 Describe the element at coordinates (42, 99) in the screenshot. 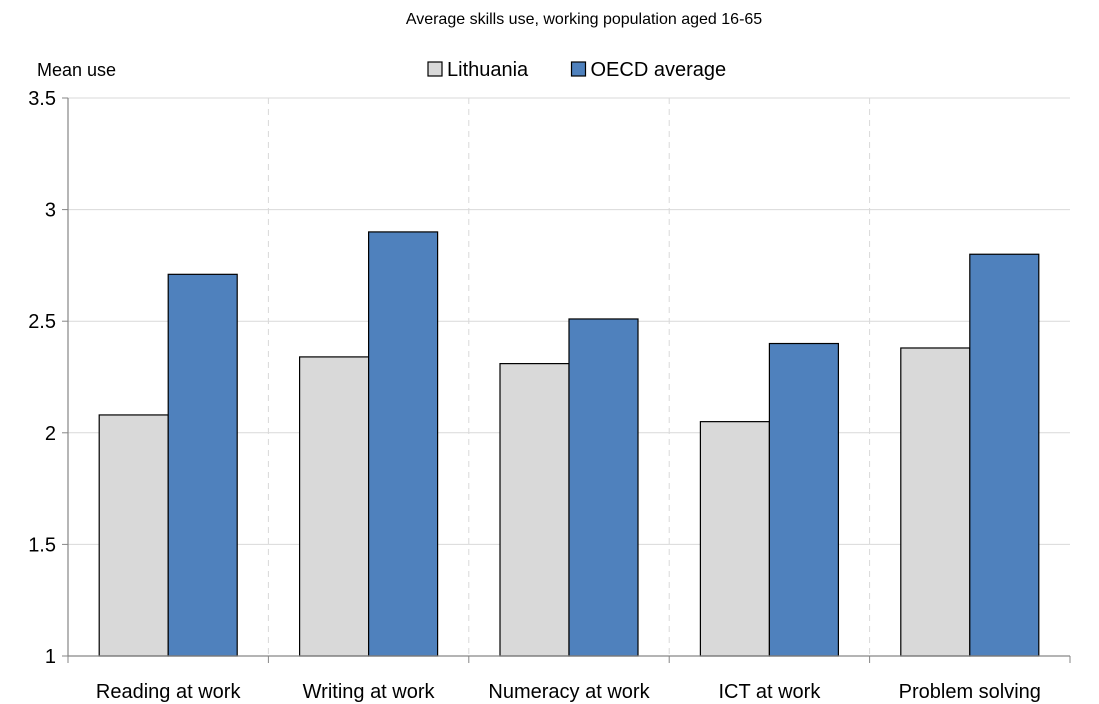

I see `y-tick-label: 3.5` at that location.